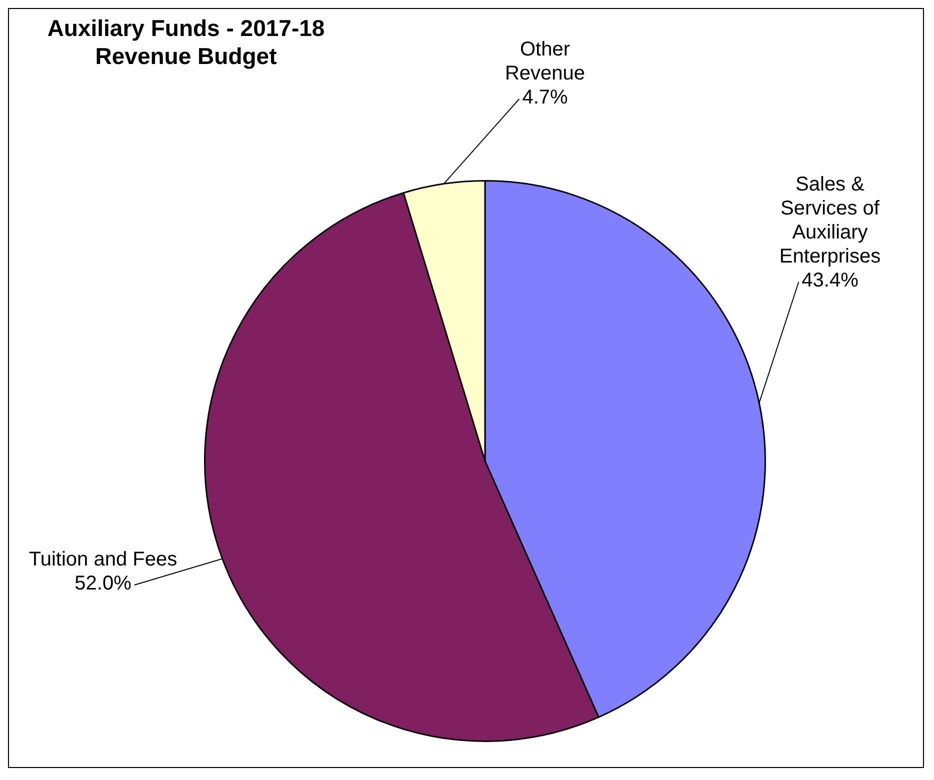 This screenshot has width=934, height=780. I want to click on slice-label: Tuition and Fees, so click(103, 559).